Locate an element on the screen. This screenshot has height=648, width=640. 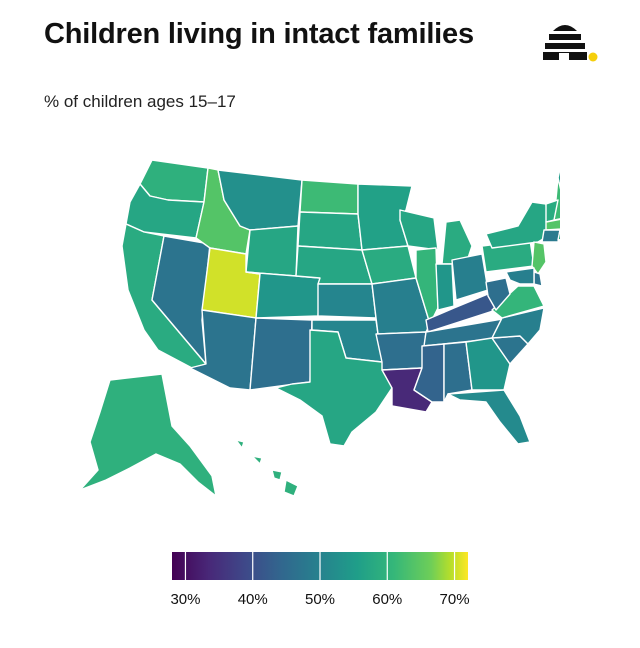
legend-tick-label: 30% is located at coordinates (185, 599).